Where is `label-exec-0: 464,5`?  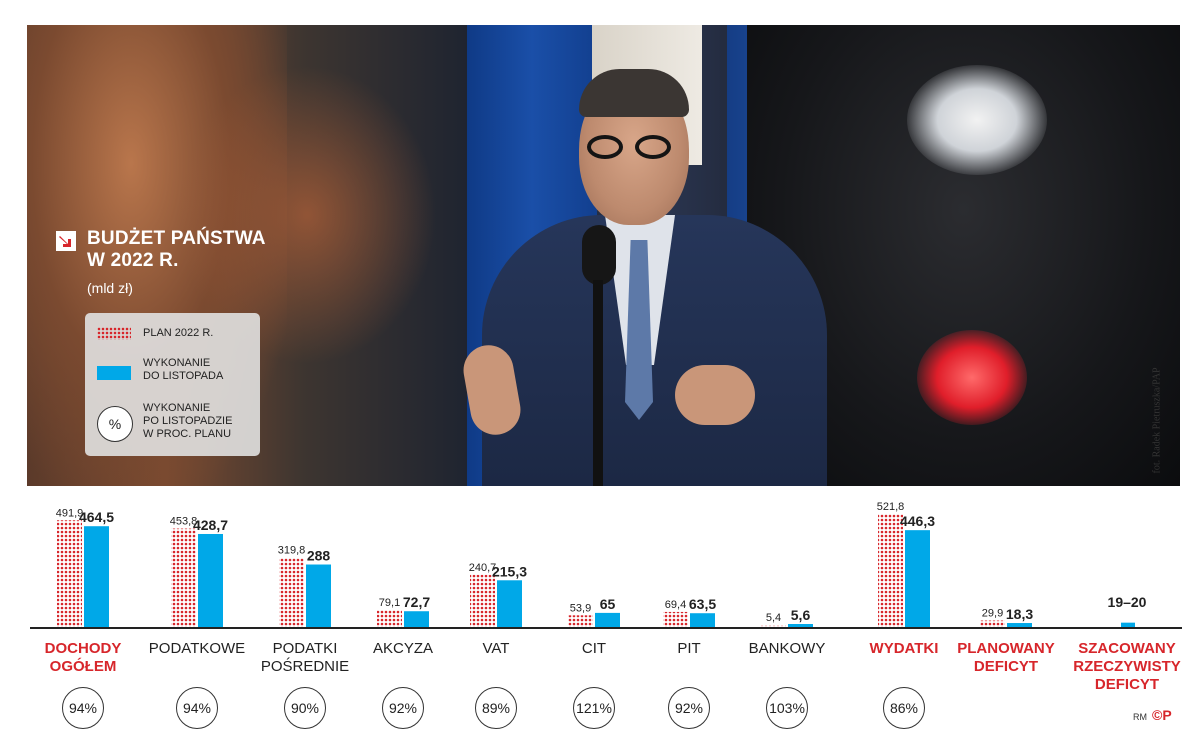 label-exec-0: 464,5 is located at coordinates (96, 517).